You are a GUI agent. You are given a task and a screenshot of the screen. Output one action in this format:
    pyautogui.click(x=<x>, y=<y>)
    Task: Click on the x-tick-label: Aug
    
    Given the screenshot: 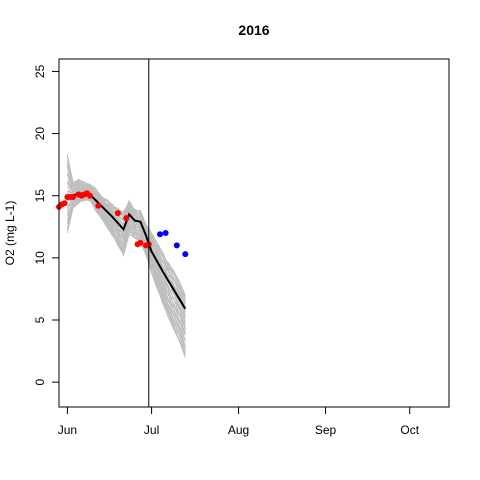 What is the action you would take?
    pyautogui.click(x=238, y=430)
    